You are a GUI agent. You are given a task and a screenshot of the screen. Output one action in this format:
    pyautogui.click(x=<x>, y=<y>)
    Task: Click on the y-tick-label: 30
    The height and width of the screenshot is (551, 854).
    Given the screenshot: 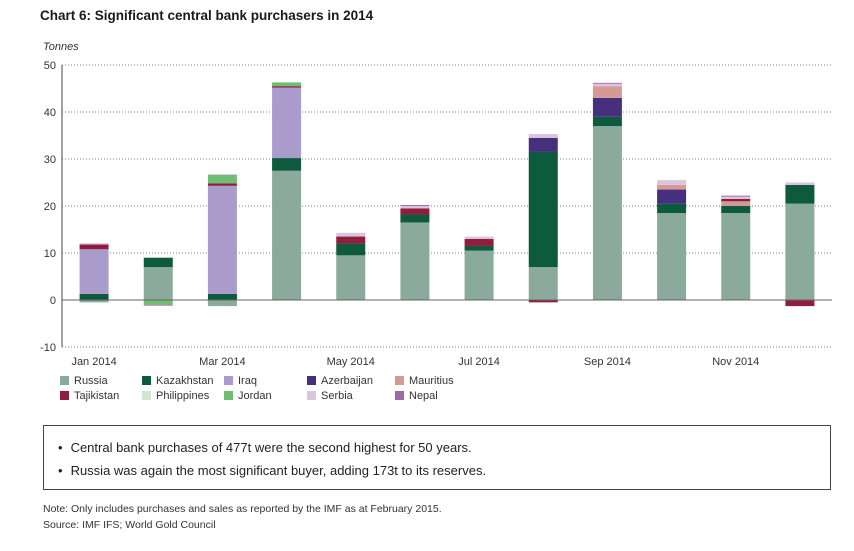 What is the action you would take?
    pyautogui.click(x=50, y=160)
    